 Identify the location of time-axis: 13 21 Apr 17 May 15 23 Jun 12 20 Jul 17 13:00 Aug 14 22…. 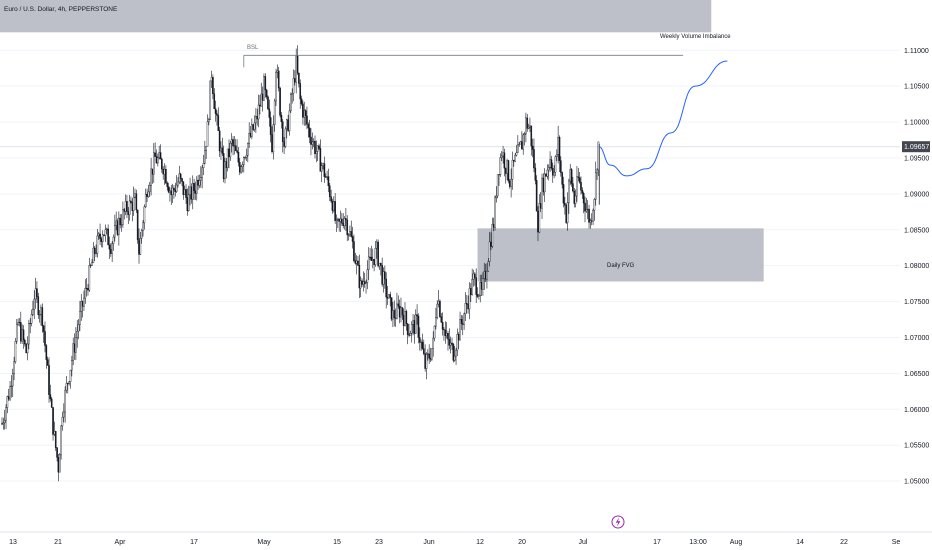
(466, 538).